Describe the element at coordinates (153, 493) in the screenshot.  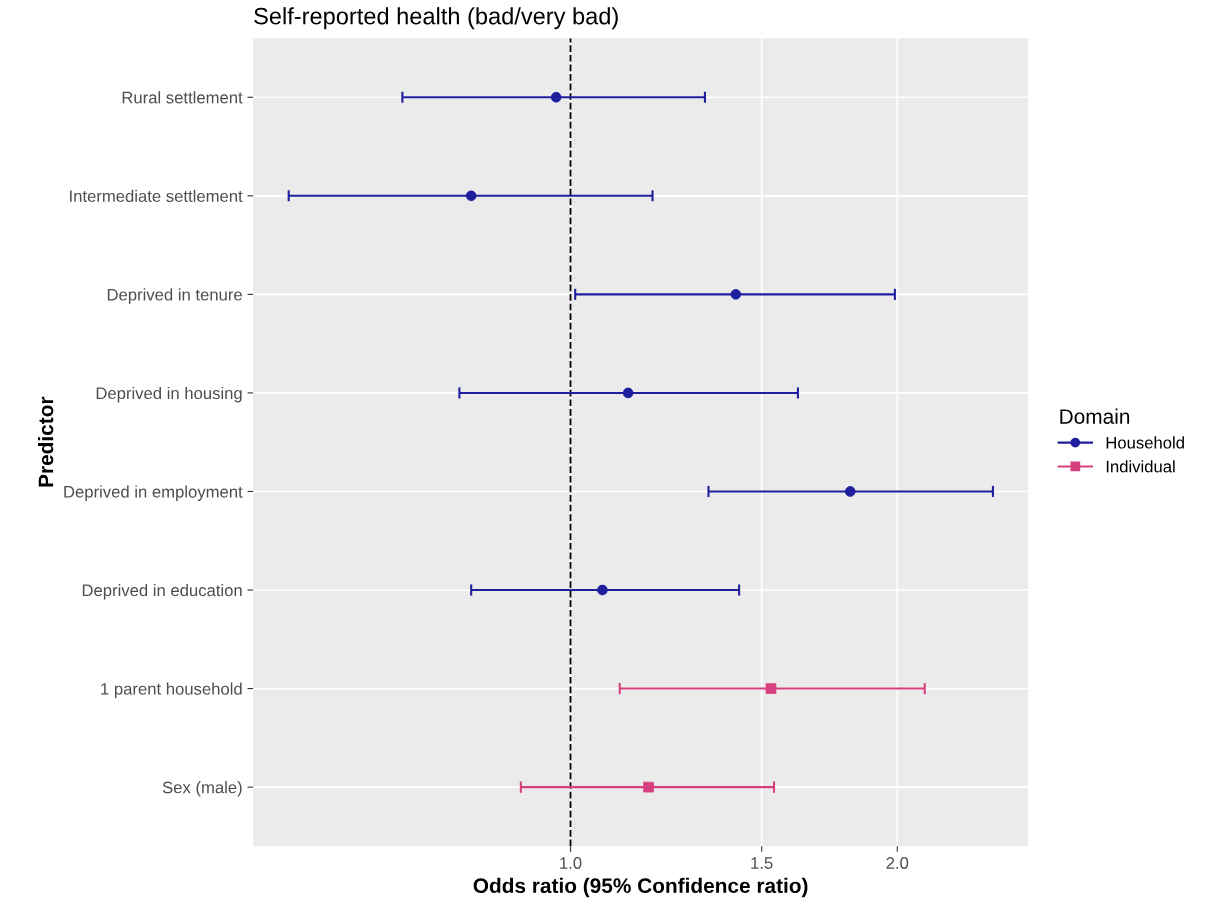
I see `y-tick-label: Deprived in employment` at that location.